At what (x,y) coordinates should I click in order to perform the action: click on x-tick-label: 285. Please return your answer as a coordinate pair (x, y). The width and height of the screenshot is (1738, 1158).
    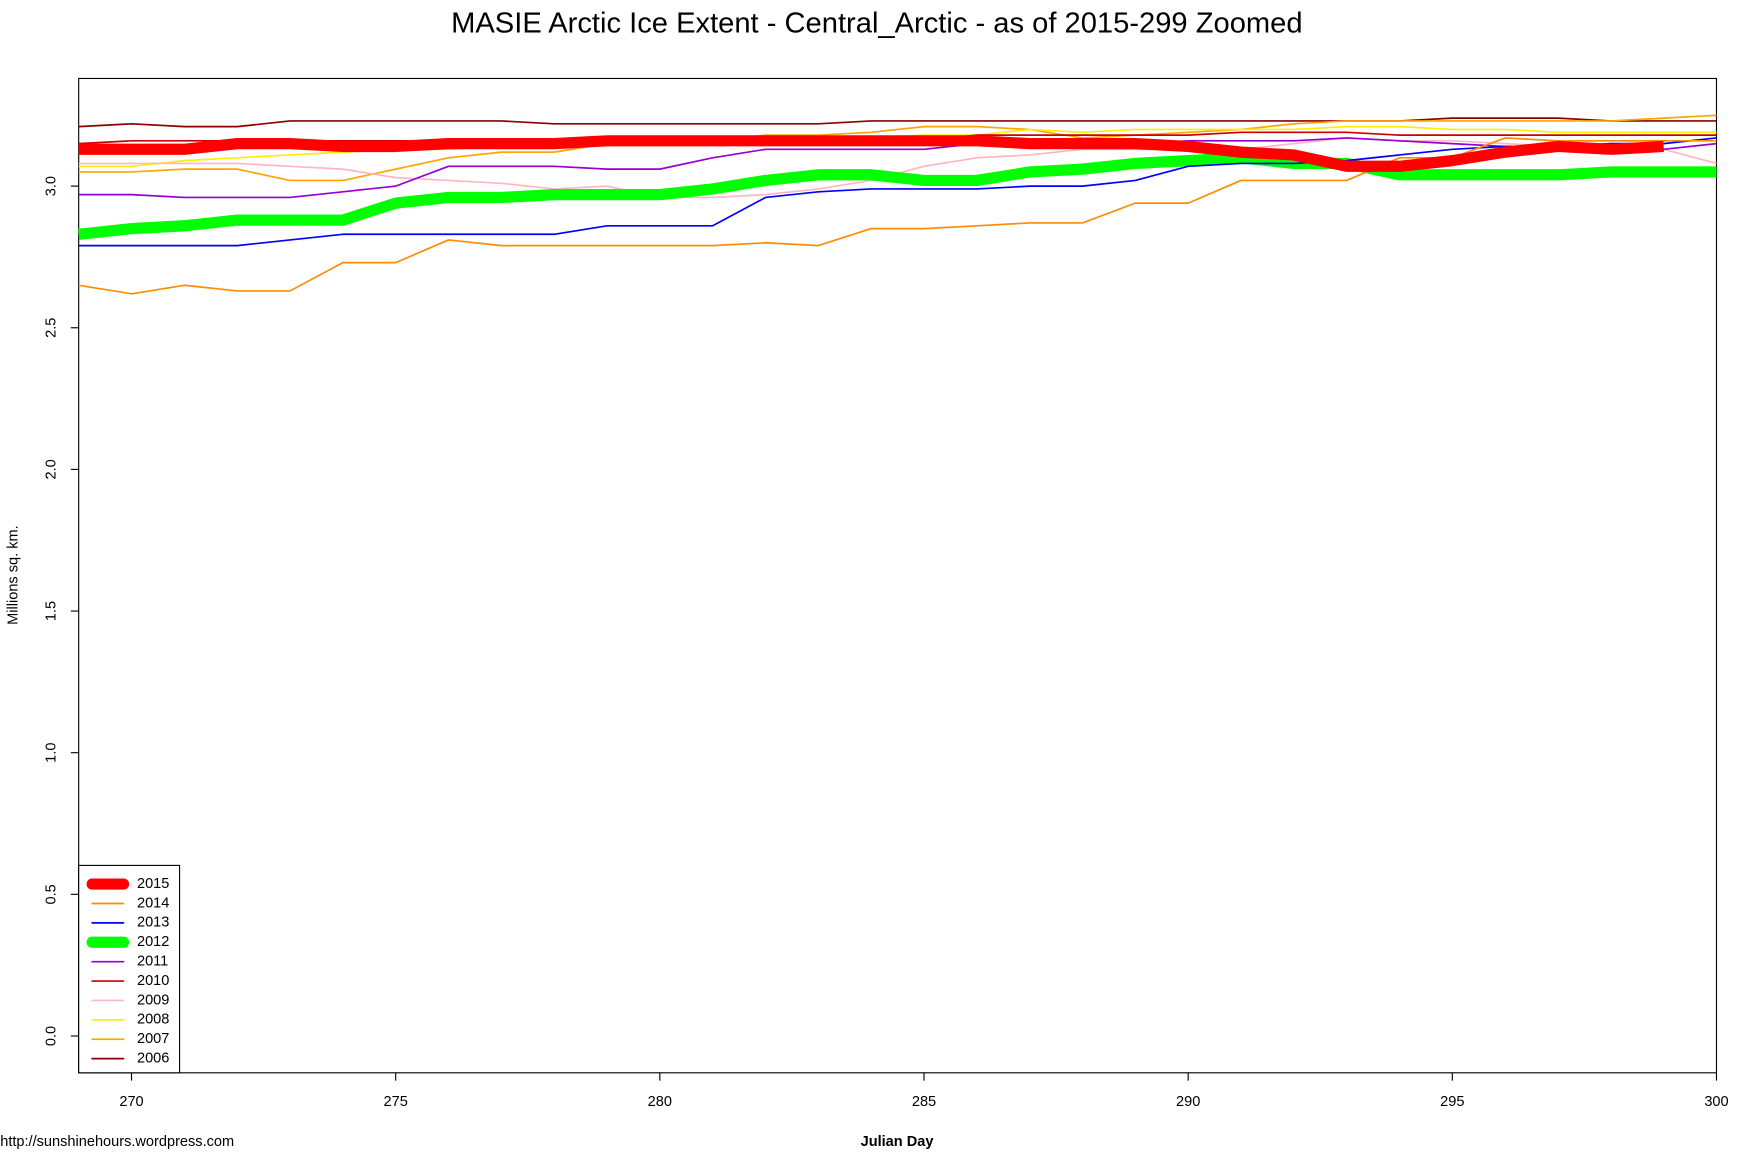
    Looking at the image, I should click on (924, 1102).